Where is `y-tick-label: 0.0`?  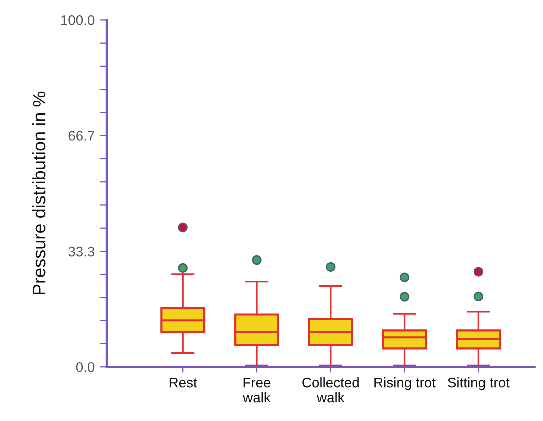 y-tick-label: 0.0 is located at coordinates (85, 367).